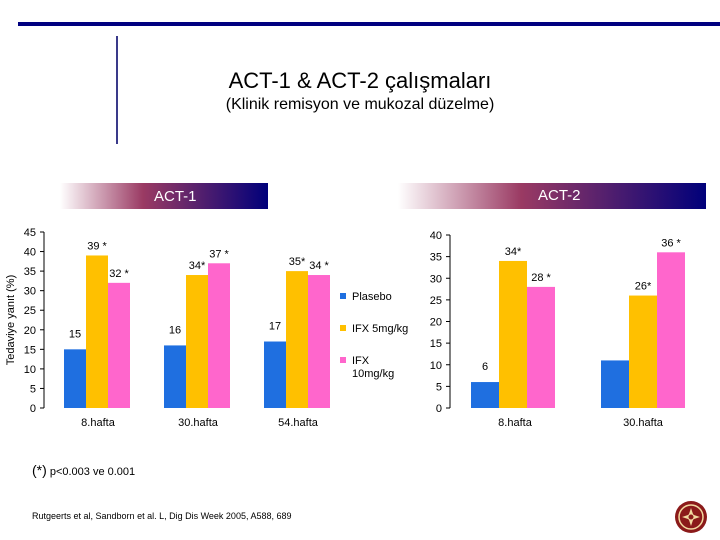  I want to click on footnote-text: p<0.003 ve 0.001, so click(91, 472).